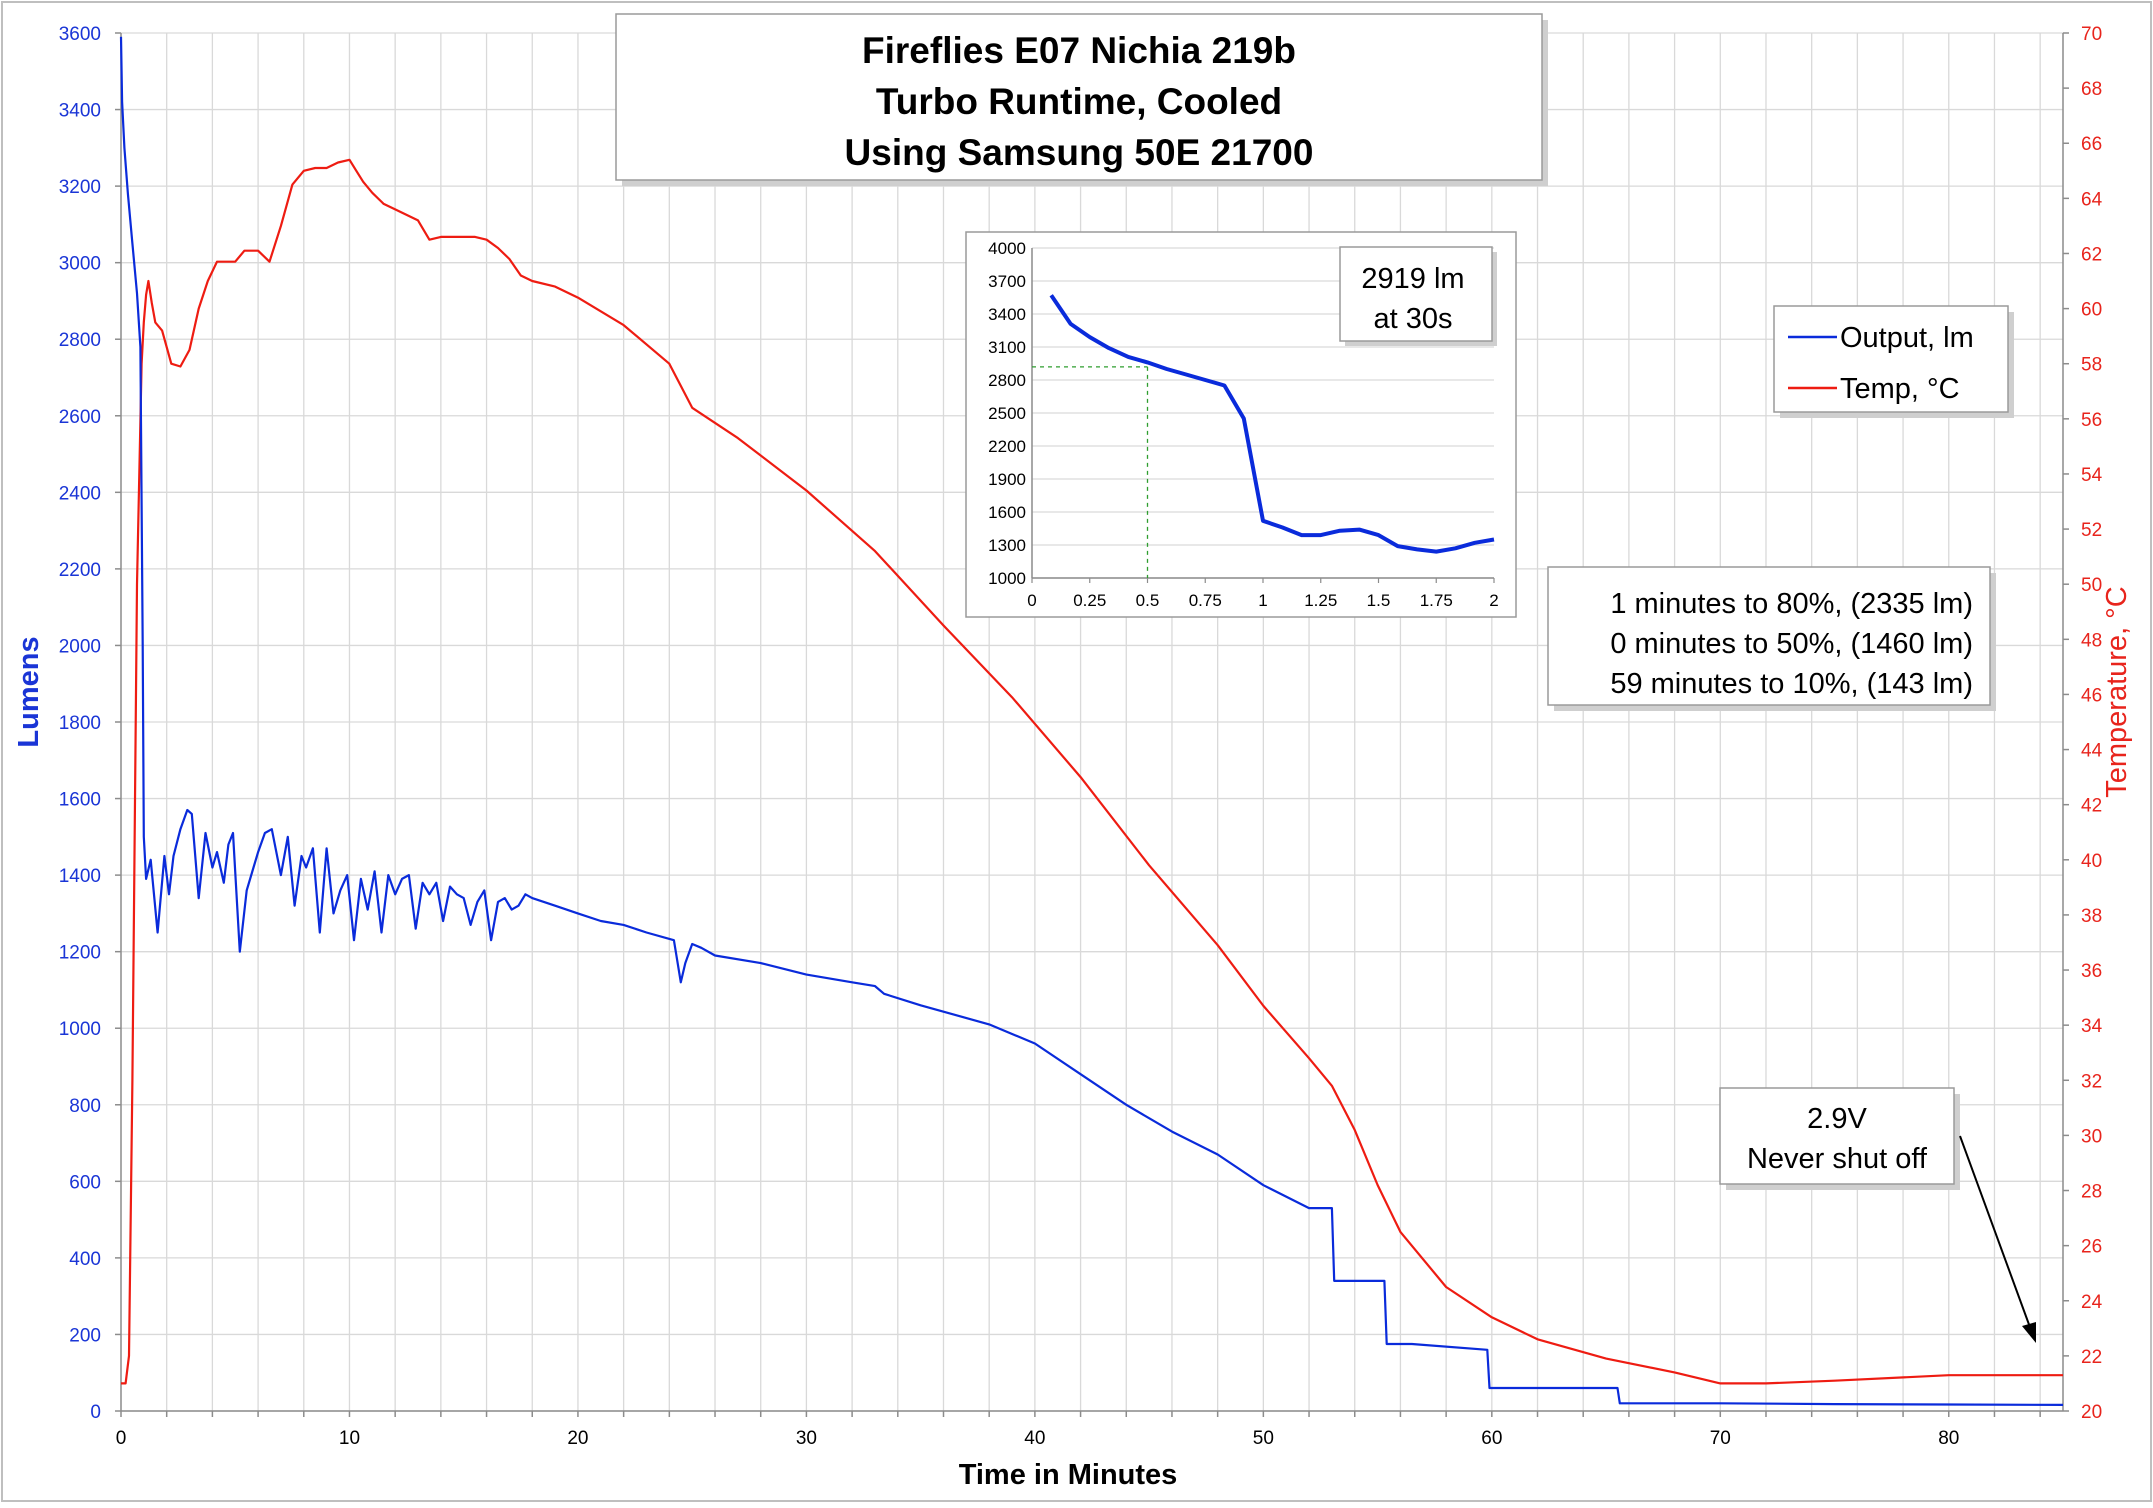 Image resolution: width=2153 pixels, height=1508 pixels. I want to click on left-tick-label: 200, so click(85, 1335).